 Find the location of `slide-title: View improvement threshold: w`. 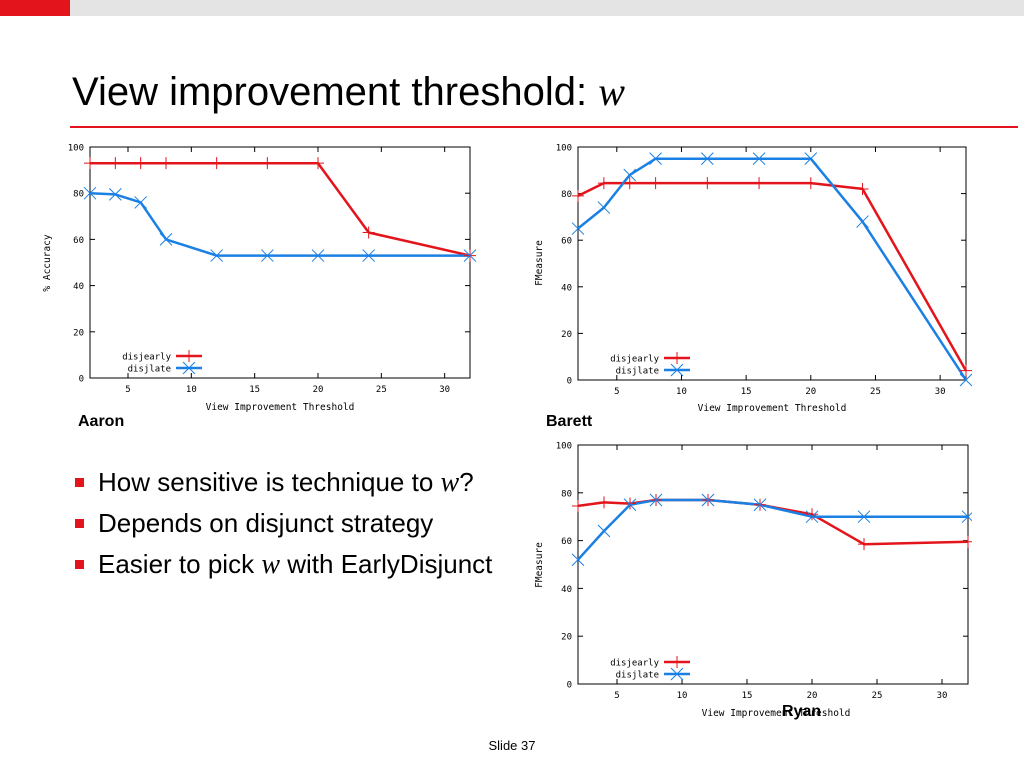

slide-title: View improvement threshold: w is located at coordinates (348, 91).